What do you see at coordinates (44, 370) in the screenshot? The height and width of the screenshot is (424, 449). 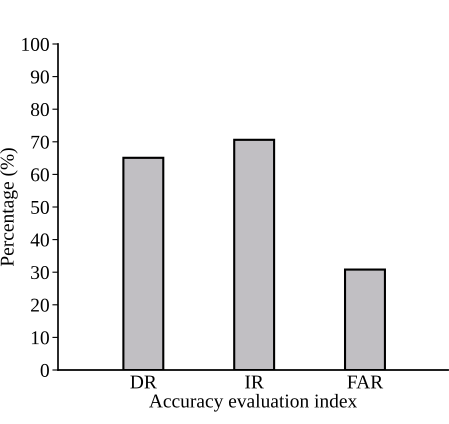 I see `y-tick-label: 0` at bounding box center [44, 370].